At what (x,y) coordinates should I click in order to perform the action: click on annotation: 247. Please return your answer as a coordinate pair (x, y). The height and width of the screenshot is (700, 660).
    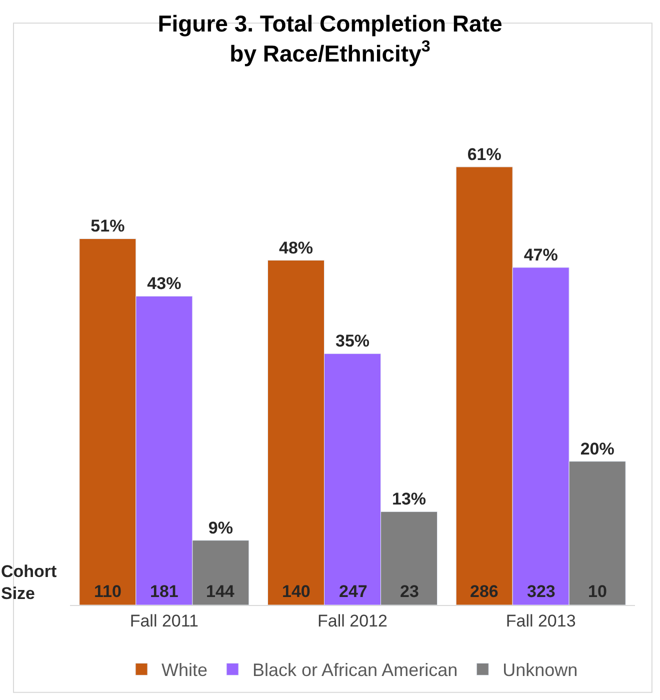
    Looking at the image, I should click on (353, 591).